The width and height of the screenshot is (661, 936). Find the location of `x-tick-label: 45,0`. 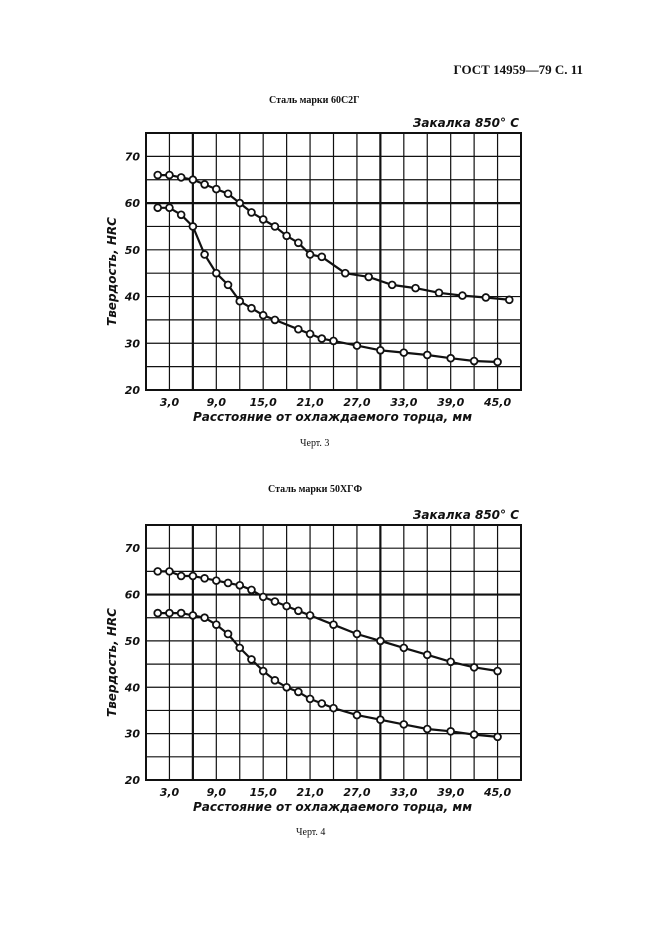

x-tick-label: 45,0 is located at coordinates (497, 792).